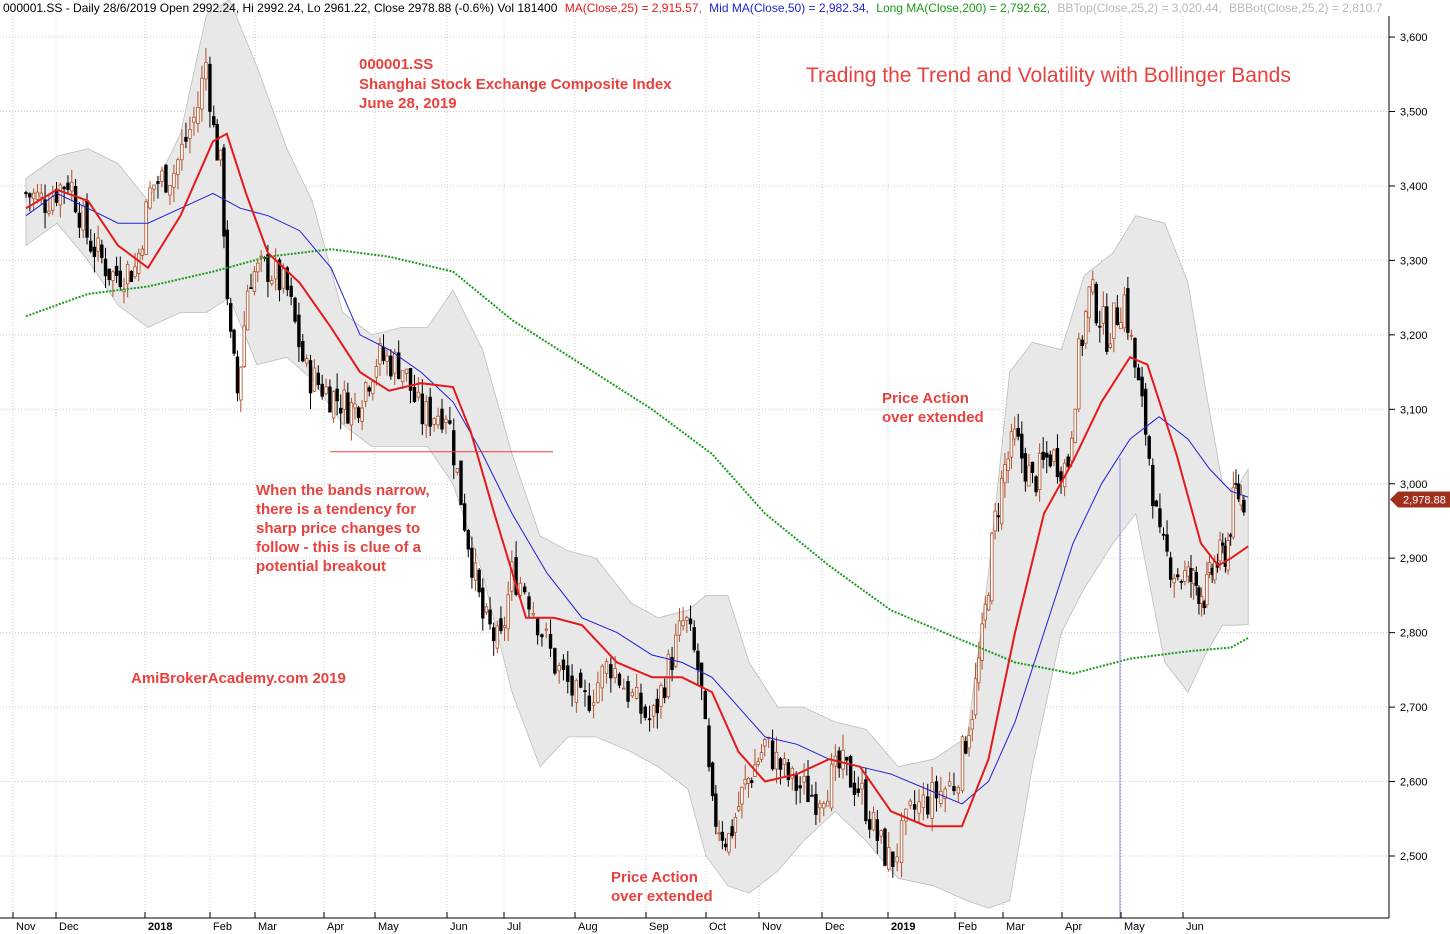  Describe the element at coordinates (238, 678) in the screenshot. I see `watermark: AmiBrokerAcademy.com 2019` at that location.